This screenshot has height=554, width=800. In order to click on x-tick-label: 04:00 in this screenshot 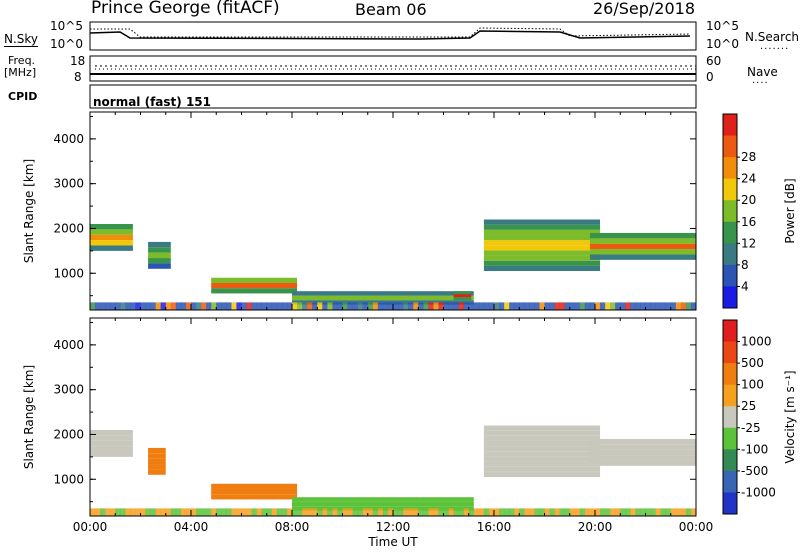, I will do `click(191, 527)`.